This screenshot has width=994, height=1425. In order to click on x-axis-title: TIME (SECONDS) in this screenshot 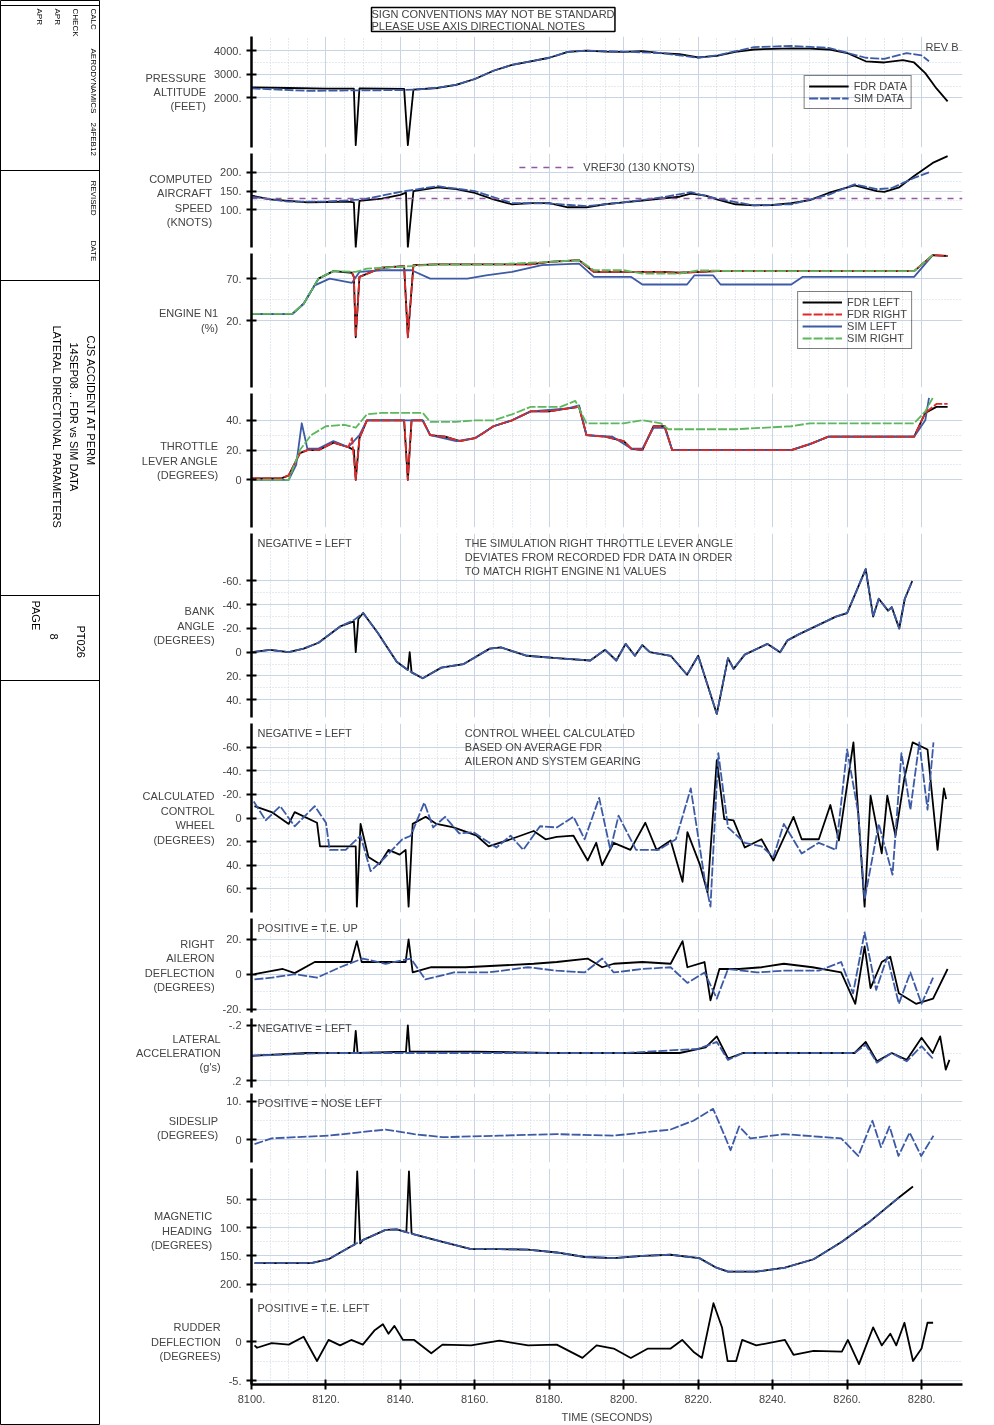, I will do `click(607, 1416)`.